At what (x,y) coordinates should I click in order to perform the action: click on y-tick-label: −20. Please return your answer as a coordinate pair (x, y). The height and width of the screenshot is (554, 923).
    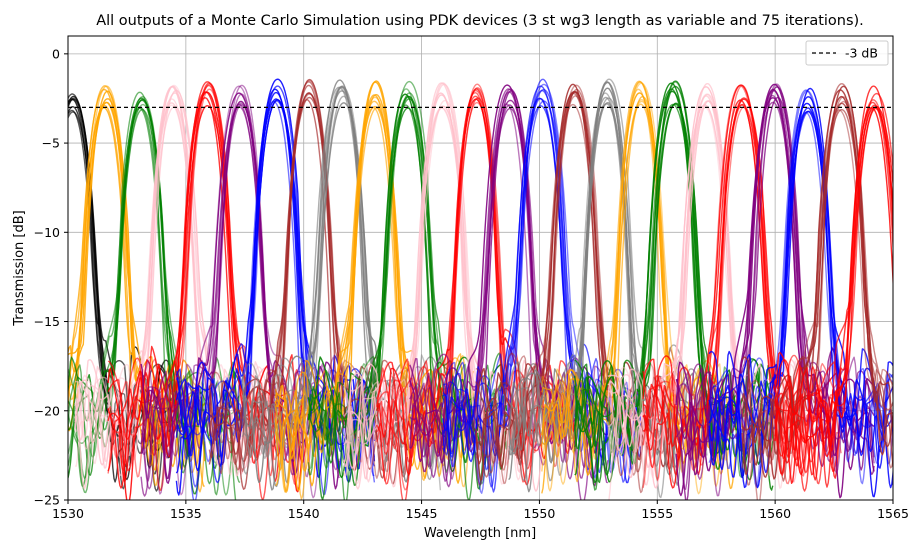
    Looking at the image, I should click on (47, 410).